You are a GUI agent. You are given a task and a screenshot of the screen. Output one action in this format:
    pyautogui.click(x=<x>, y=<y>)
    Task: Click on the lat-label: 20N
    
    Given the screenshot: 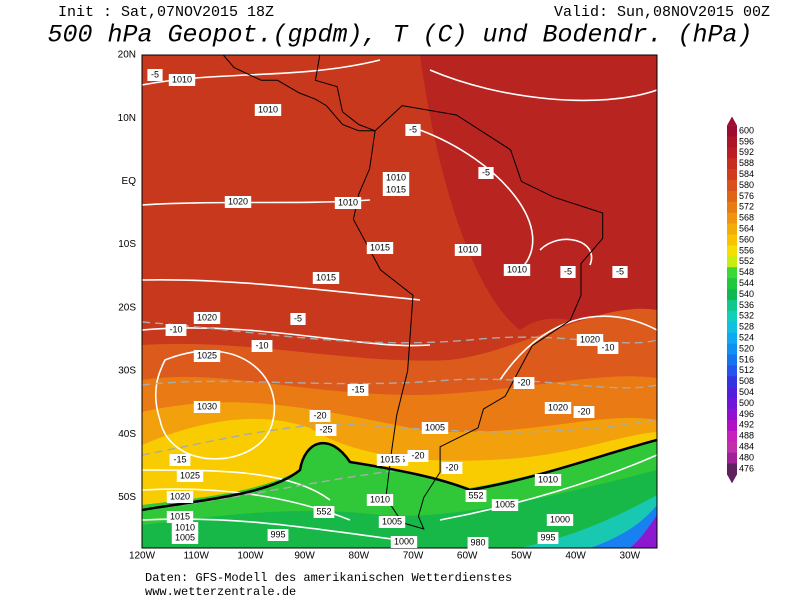 What is the action you would take?
    pyautogui.click(x=127, y=55)
    